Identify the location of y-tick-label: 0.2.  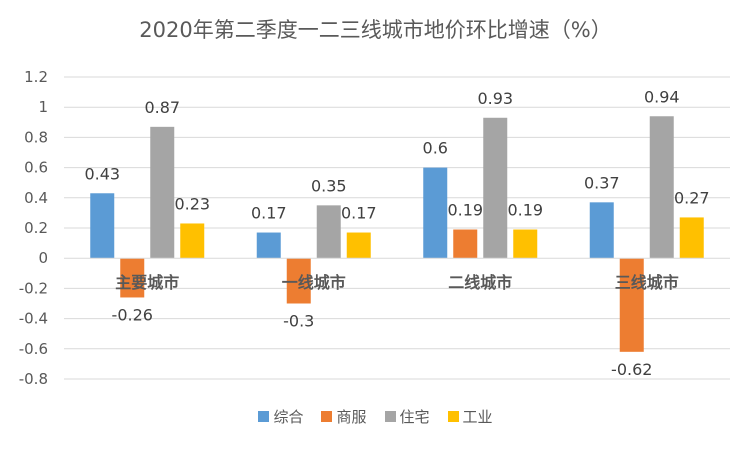
(36, 228).